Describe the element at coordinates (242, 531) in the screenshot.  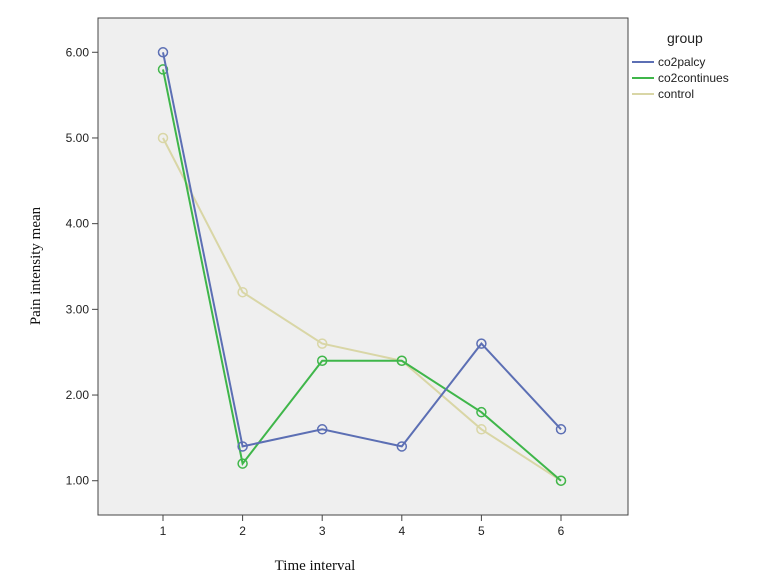
I see `x-tick-label: 2` at that location.